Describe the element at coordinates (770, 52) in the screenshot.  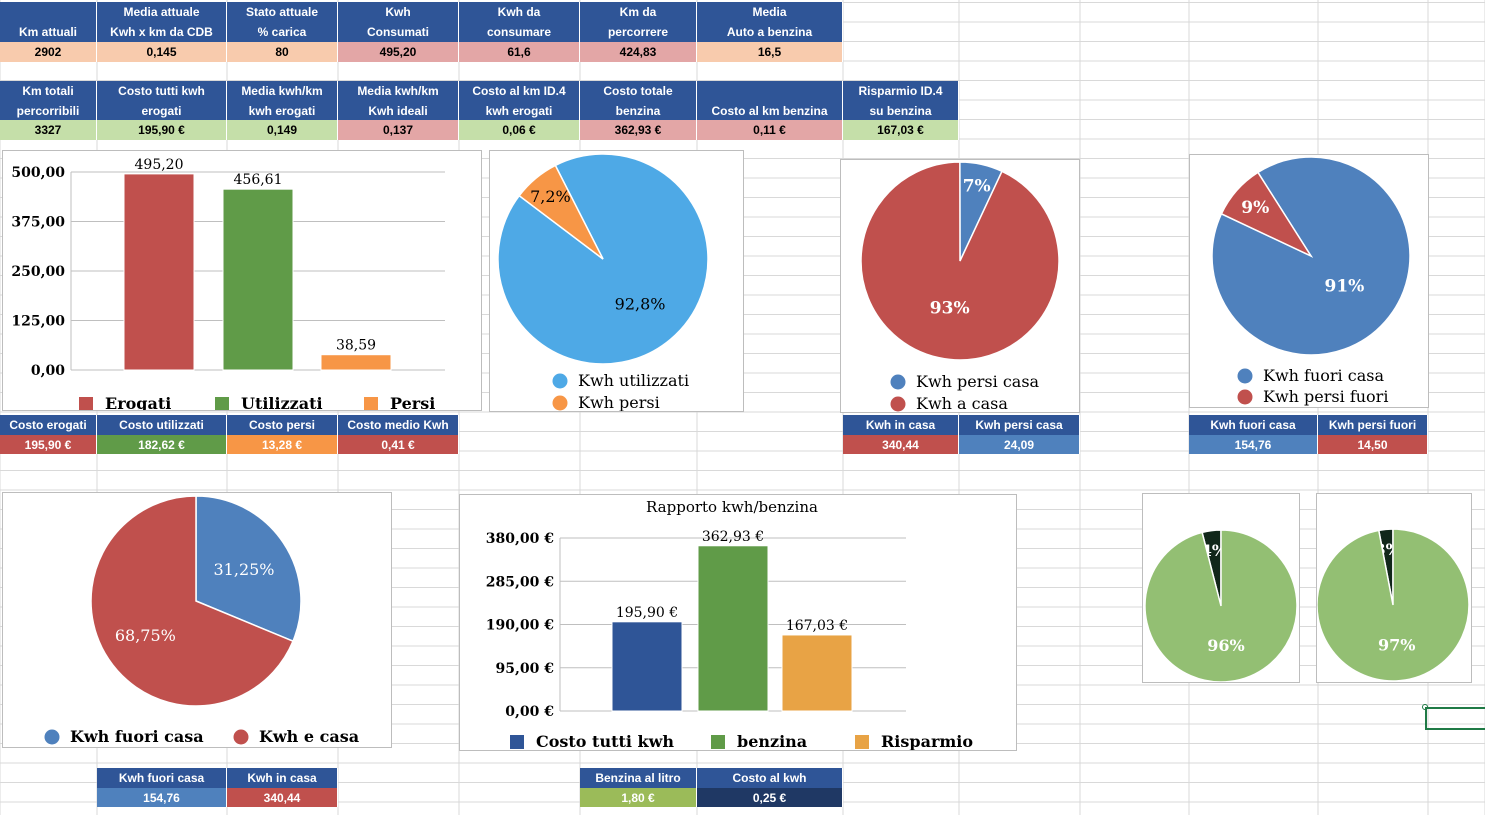
I see `value-cell: 16,5` at that location.